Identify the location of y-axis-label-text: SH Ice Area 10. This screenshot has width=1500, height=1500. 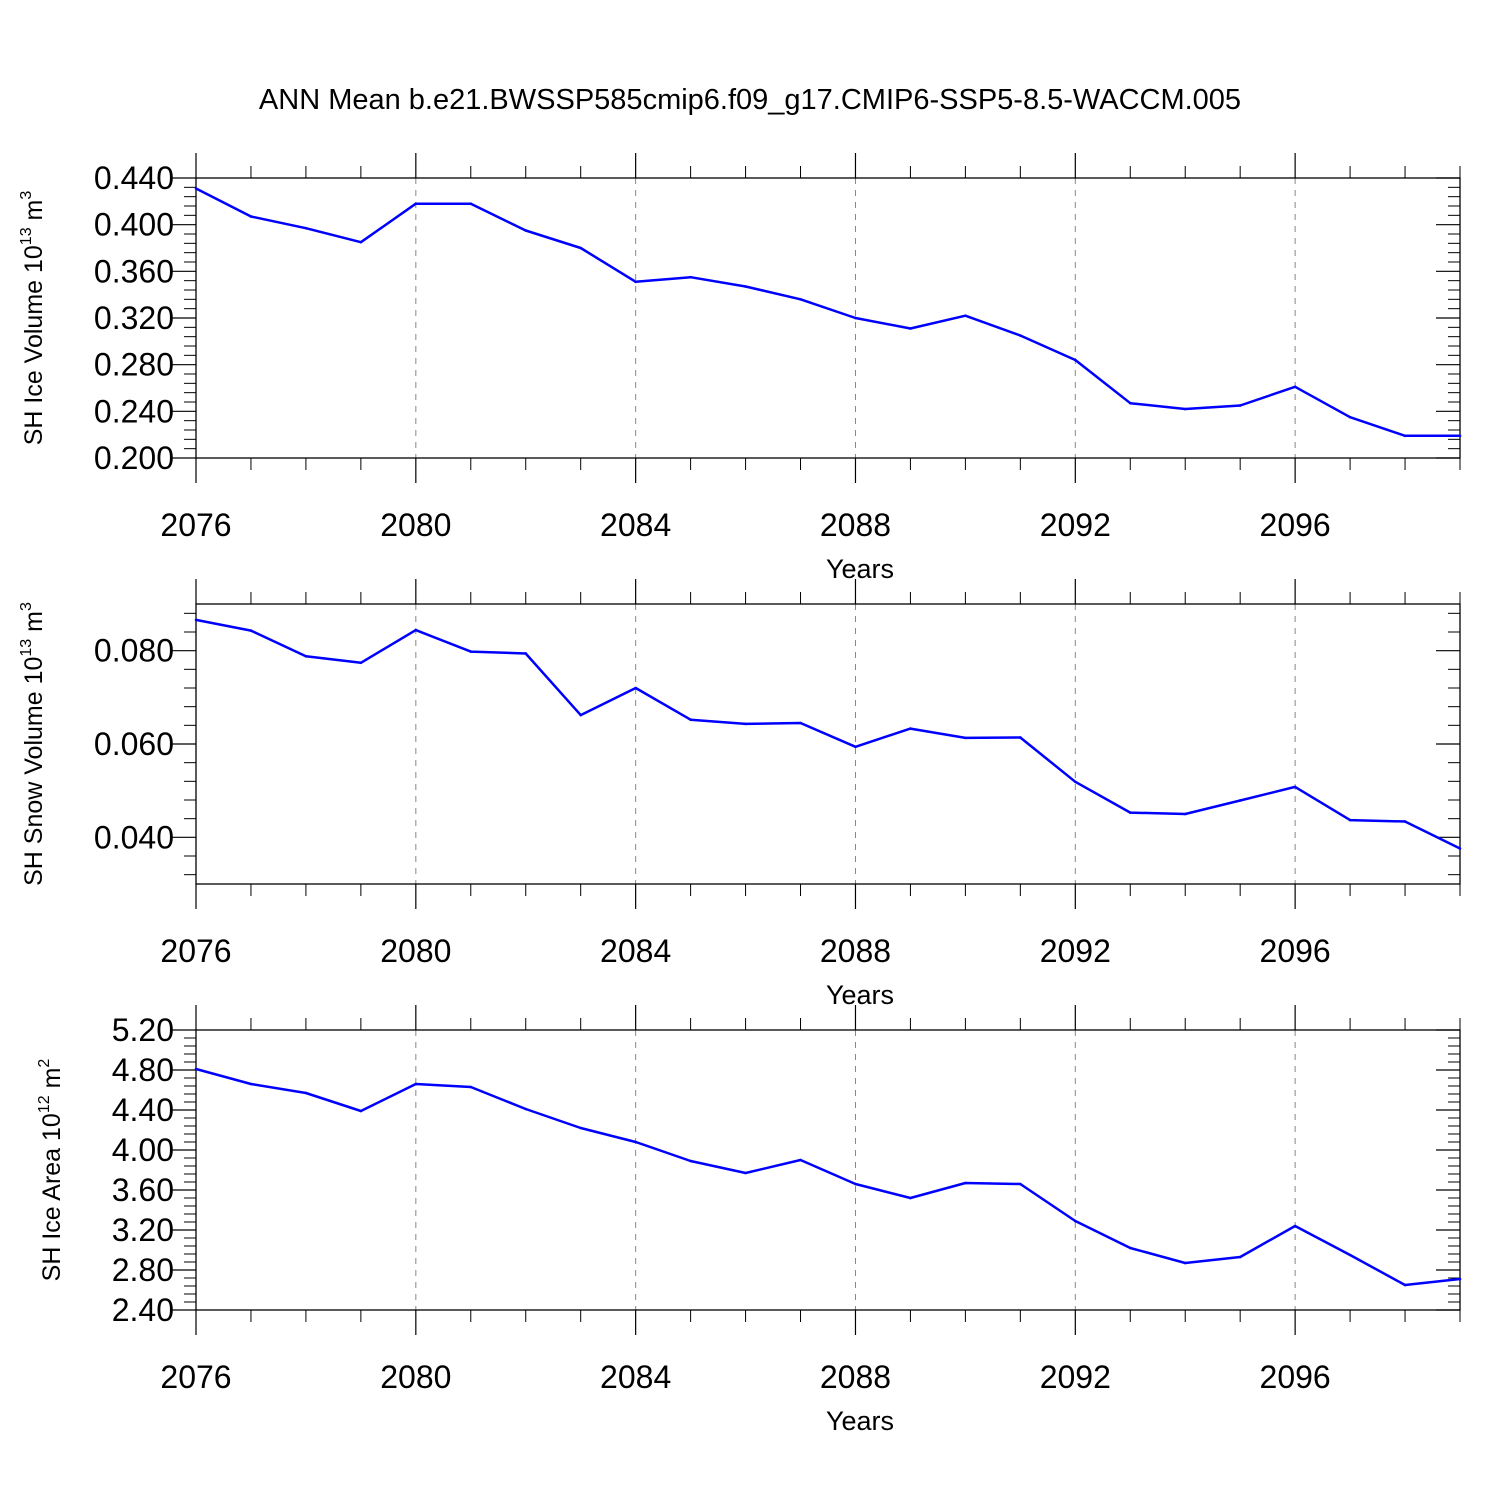
(52, 1197).